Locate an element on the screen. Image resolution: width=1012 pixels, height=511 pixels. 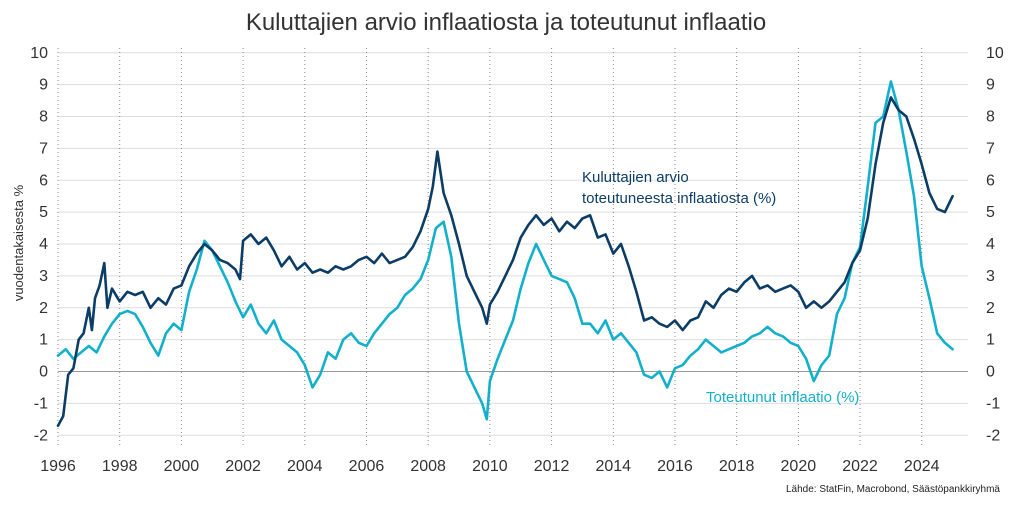
y-tick-label-left: 10 is located at coordinates (39, 53).